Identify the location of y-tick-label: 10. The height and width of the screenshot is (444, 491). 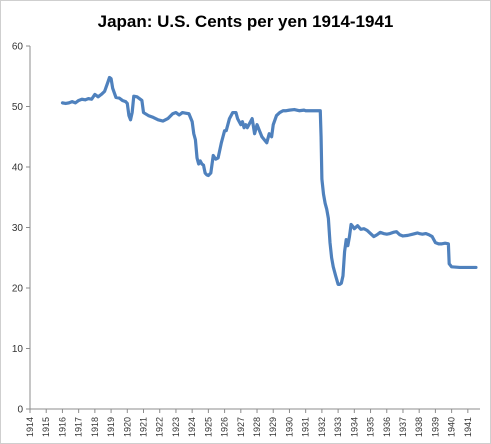
(18, 349).